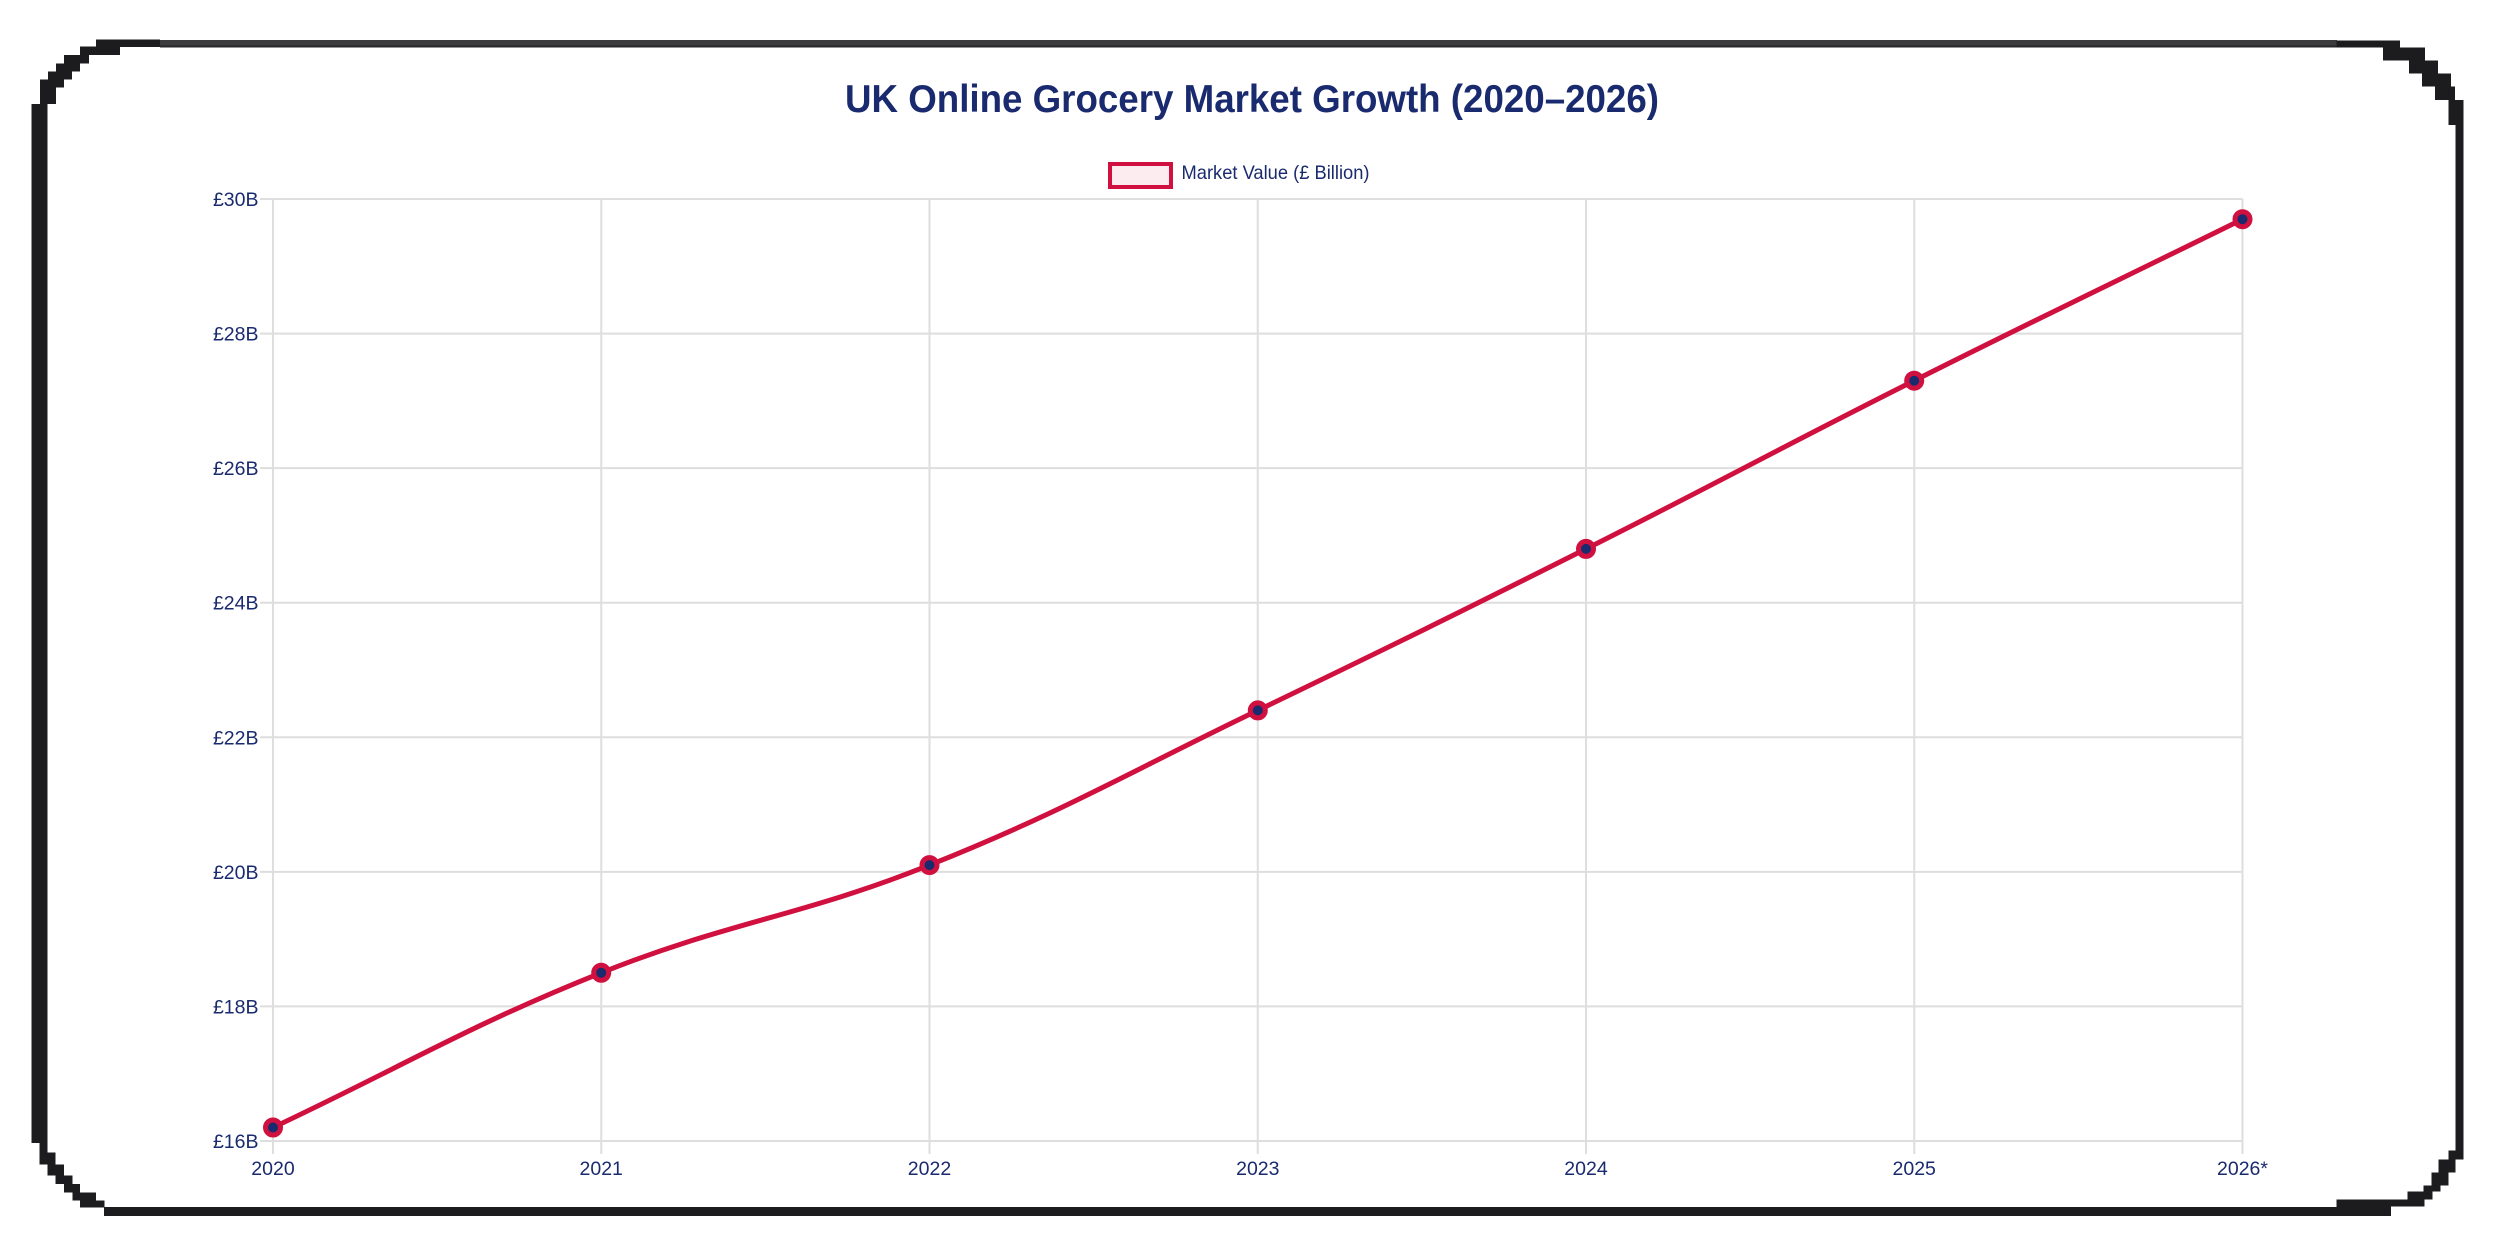 The height and width of the screenshot is (1245, 2497). I want to click on svg-text: £26B, so click(236, 469).